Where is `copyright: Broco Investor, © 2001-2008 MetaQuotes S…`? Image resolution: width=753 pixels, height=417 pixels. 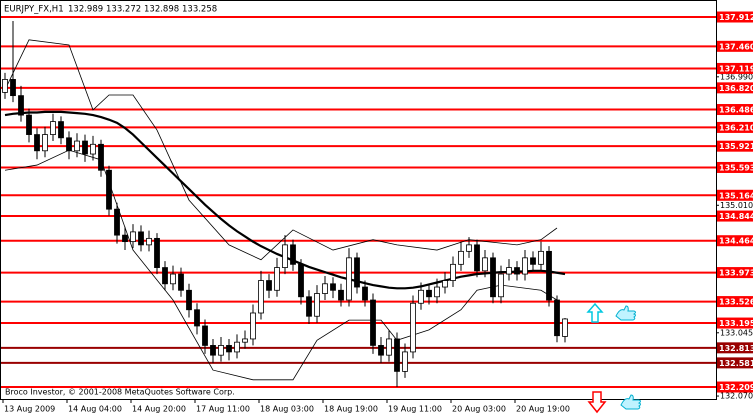 copyright: Broco Investor, © 2001-2008 MetaQuotes S… is located at coordinates (120, 392).